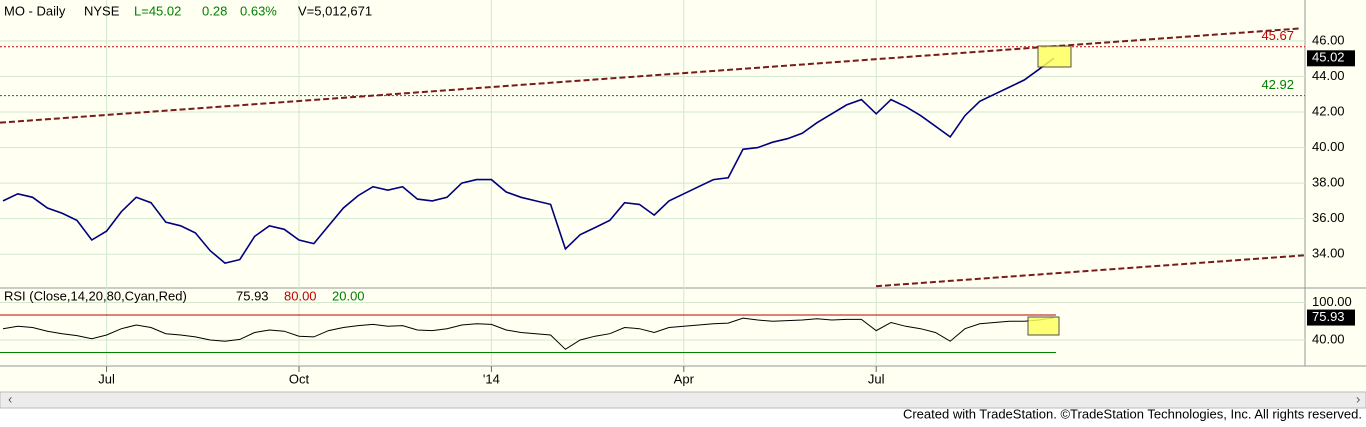 Image resolution: width=1366 pixels, height=427 pixels. Describe the element at coordinates (214, 10) in the screenshot. I see `header-change: 0.28` at that location.